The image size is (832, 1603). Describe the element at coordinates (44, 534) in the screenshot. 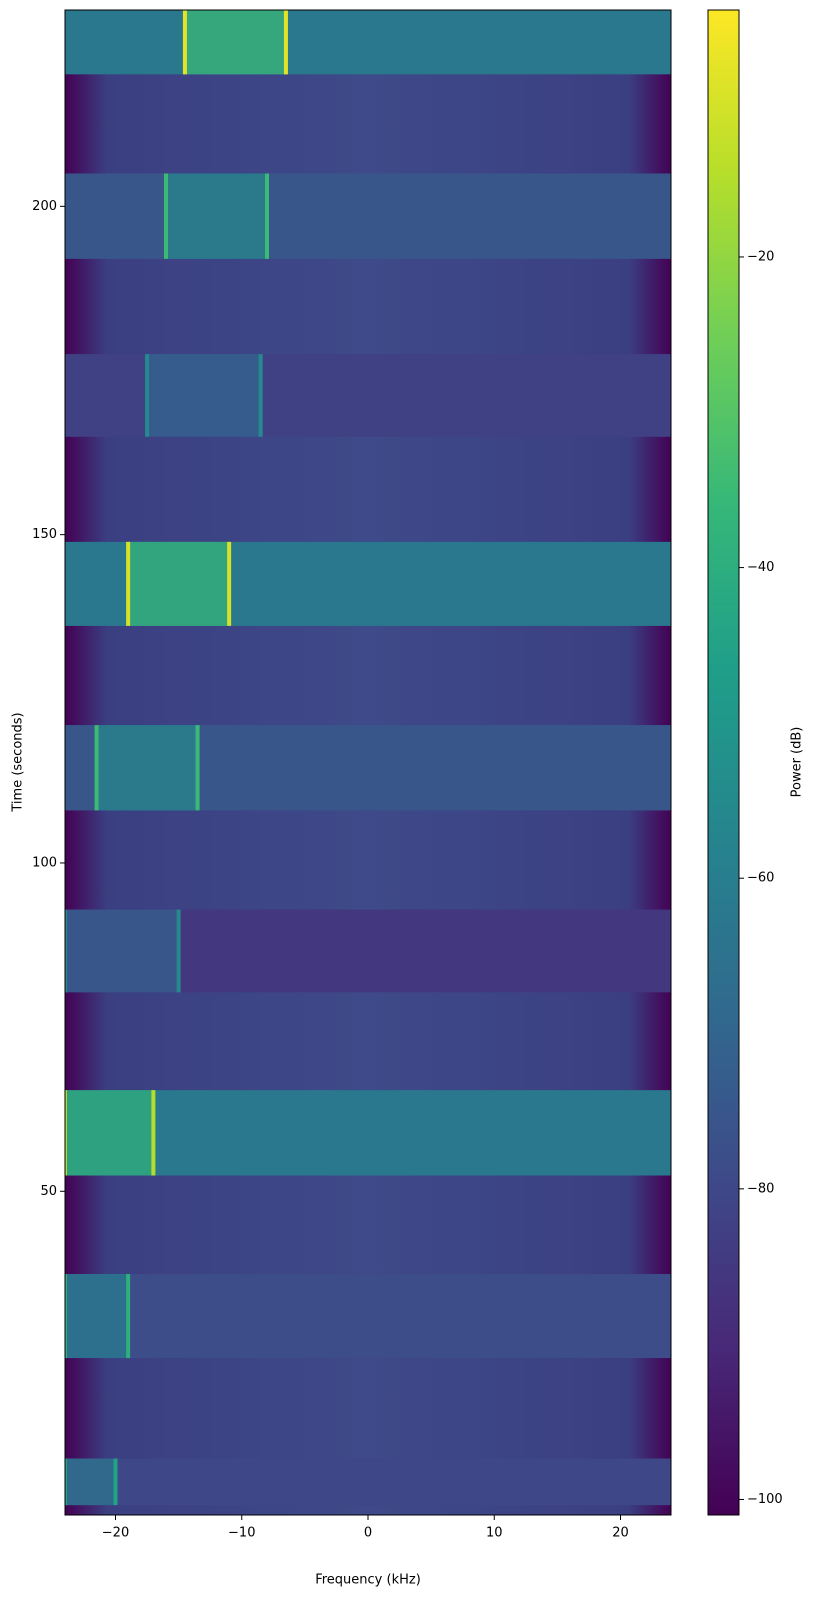

I see `y-tick-label: 150` at that location.